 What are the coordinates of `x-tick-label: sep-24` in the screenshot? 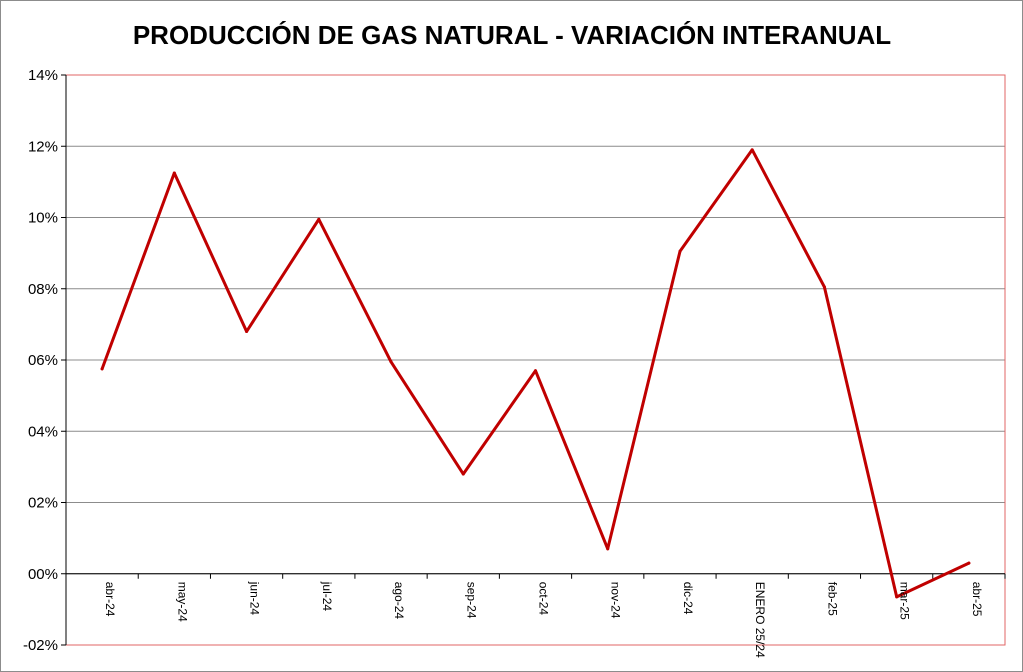 It's located at (471, 600).